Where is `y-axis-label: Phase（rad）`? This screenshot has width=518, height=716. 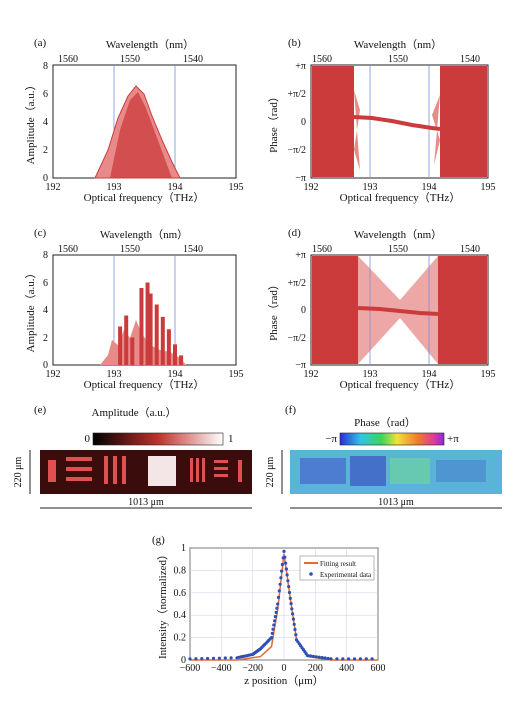
y-axis-label: Phase（rad） is located at coordinates (273, 122).